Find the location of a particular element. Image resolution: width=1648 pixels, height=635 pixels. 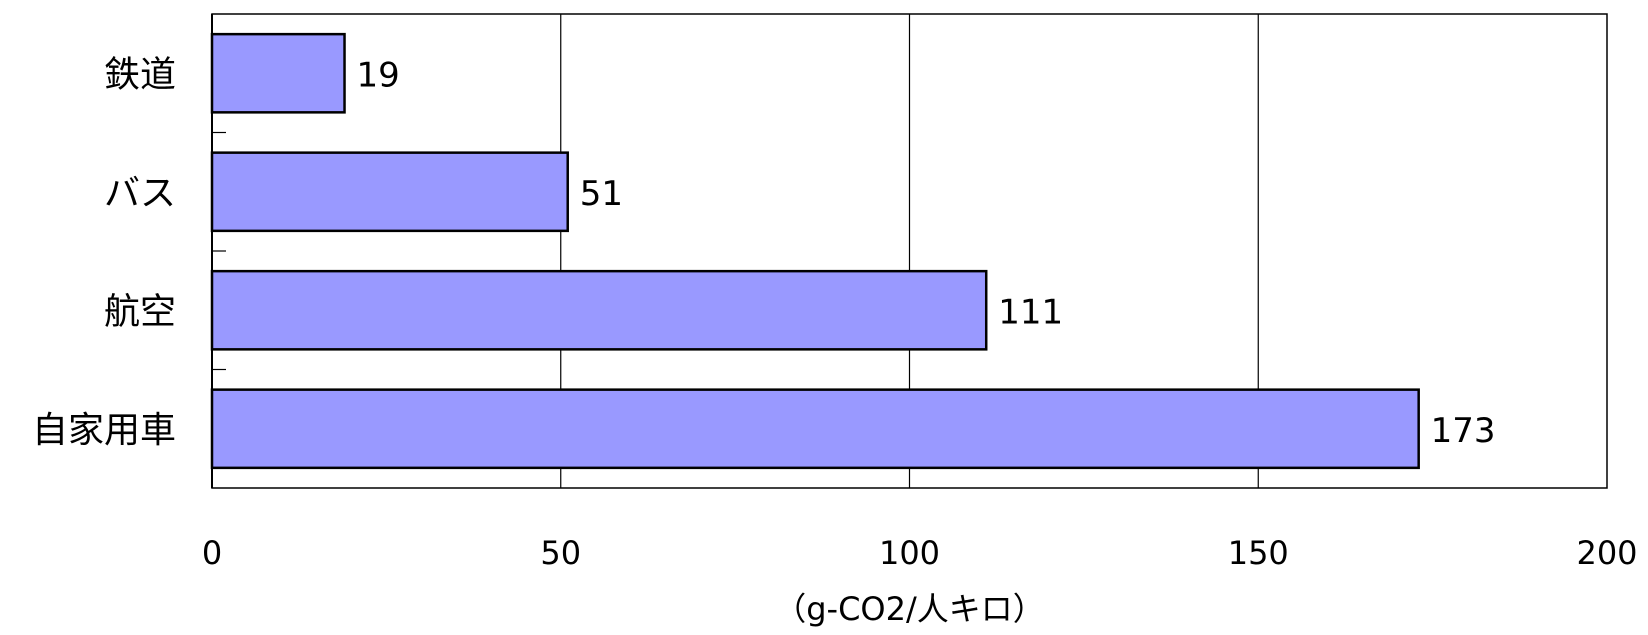

x-axis-title: （g-CO2/人キロ） is located at coordinates (909, 609).